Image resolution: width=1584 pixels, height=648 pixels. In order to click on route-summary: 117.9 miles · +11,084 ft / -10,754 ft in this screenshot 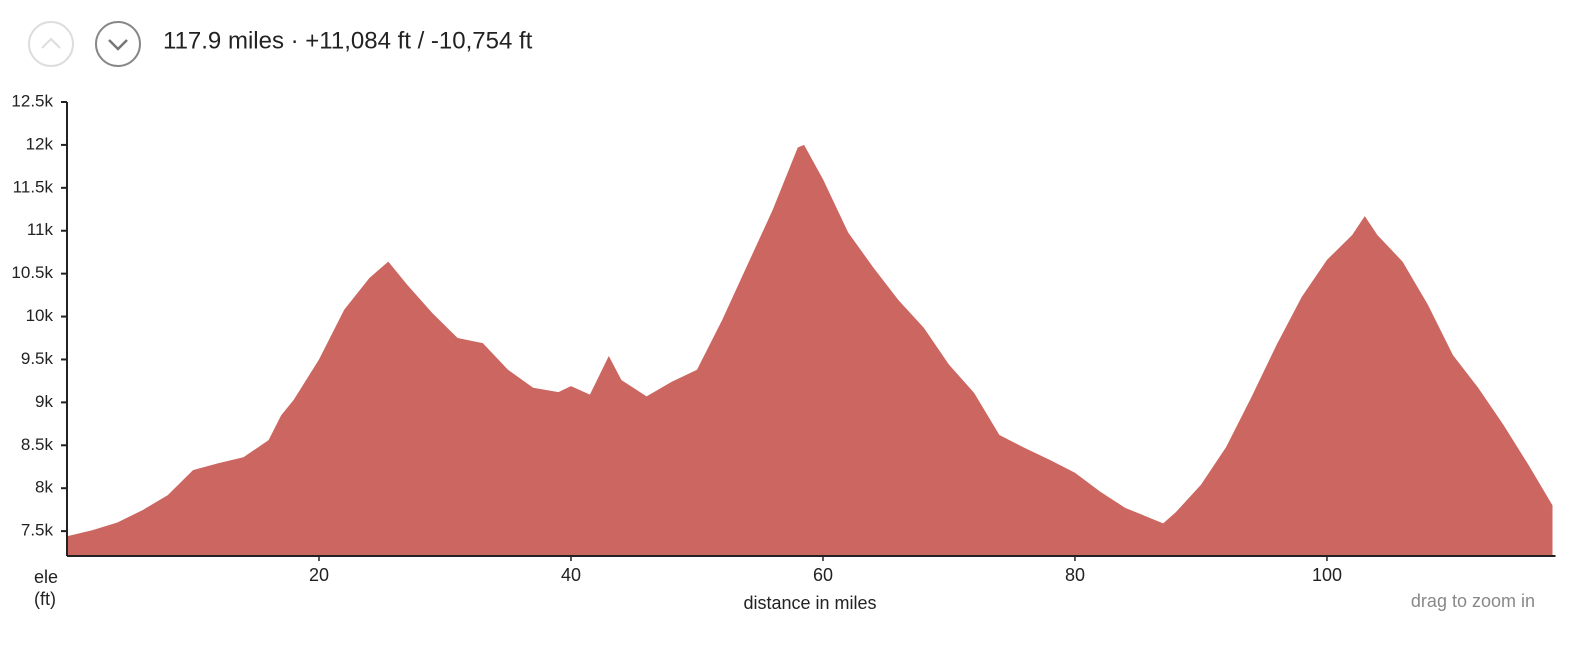, I will do `click(348, 40)`.